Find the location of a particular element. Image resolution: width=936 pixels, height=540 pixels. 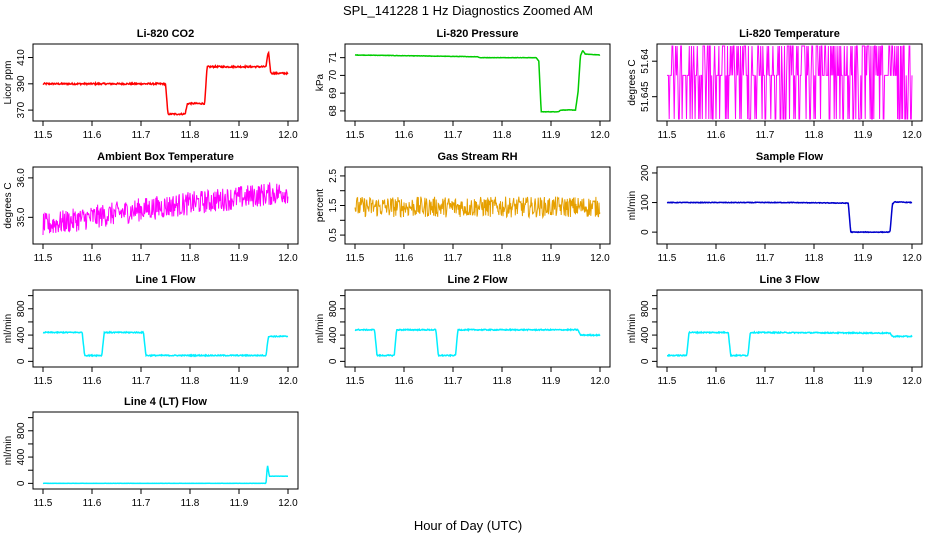

page-title: SPL_141228 1 Hz Diagnostics Zoomed AM is located at coordinates (468, 10).